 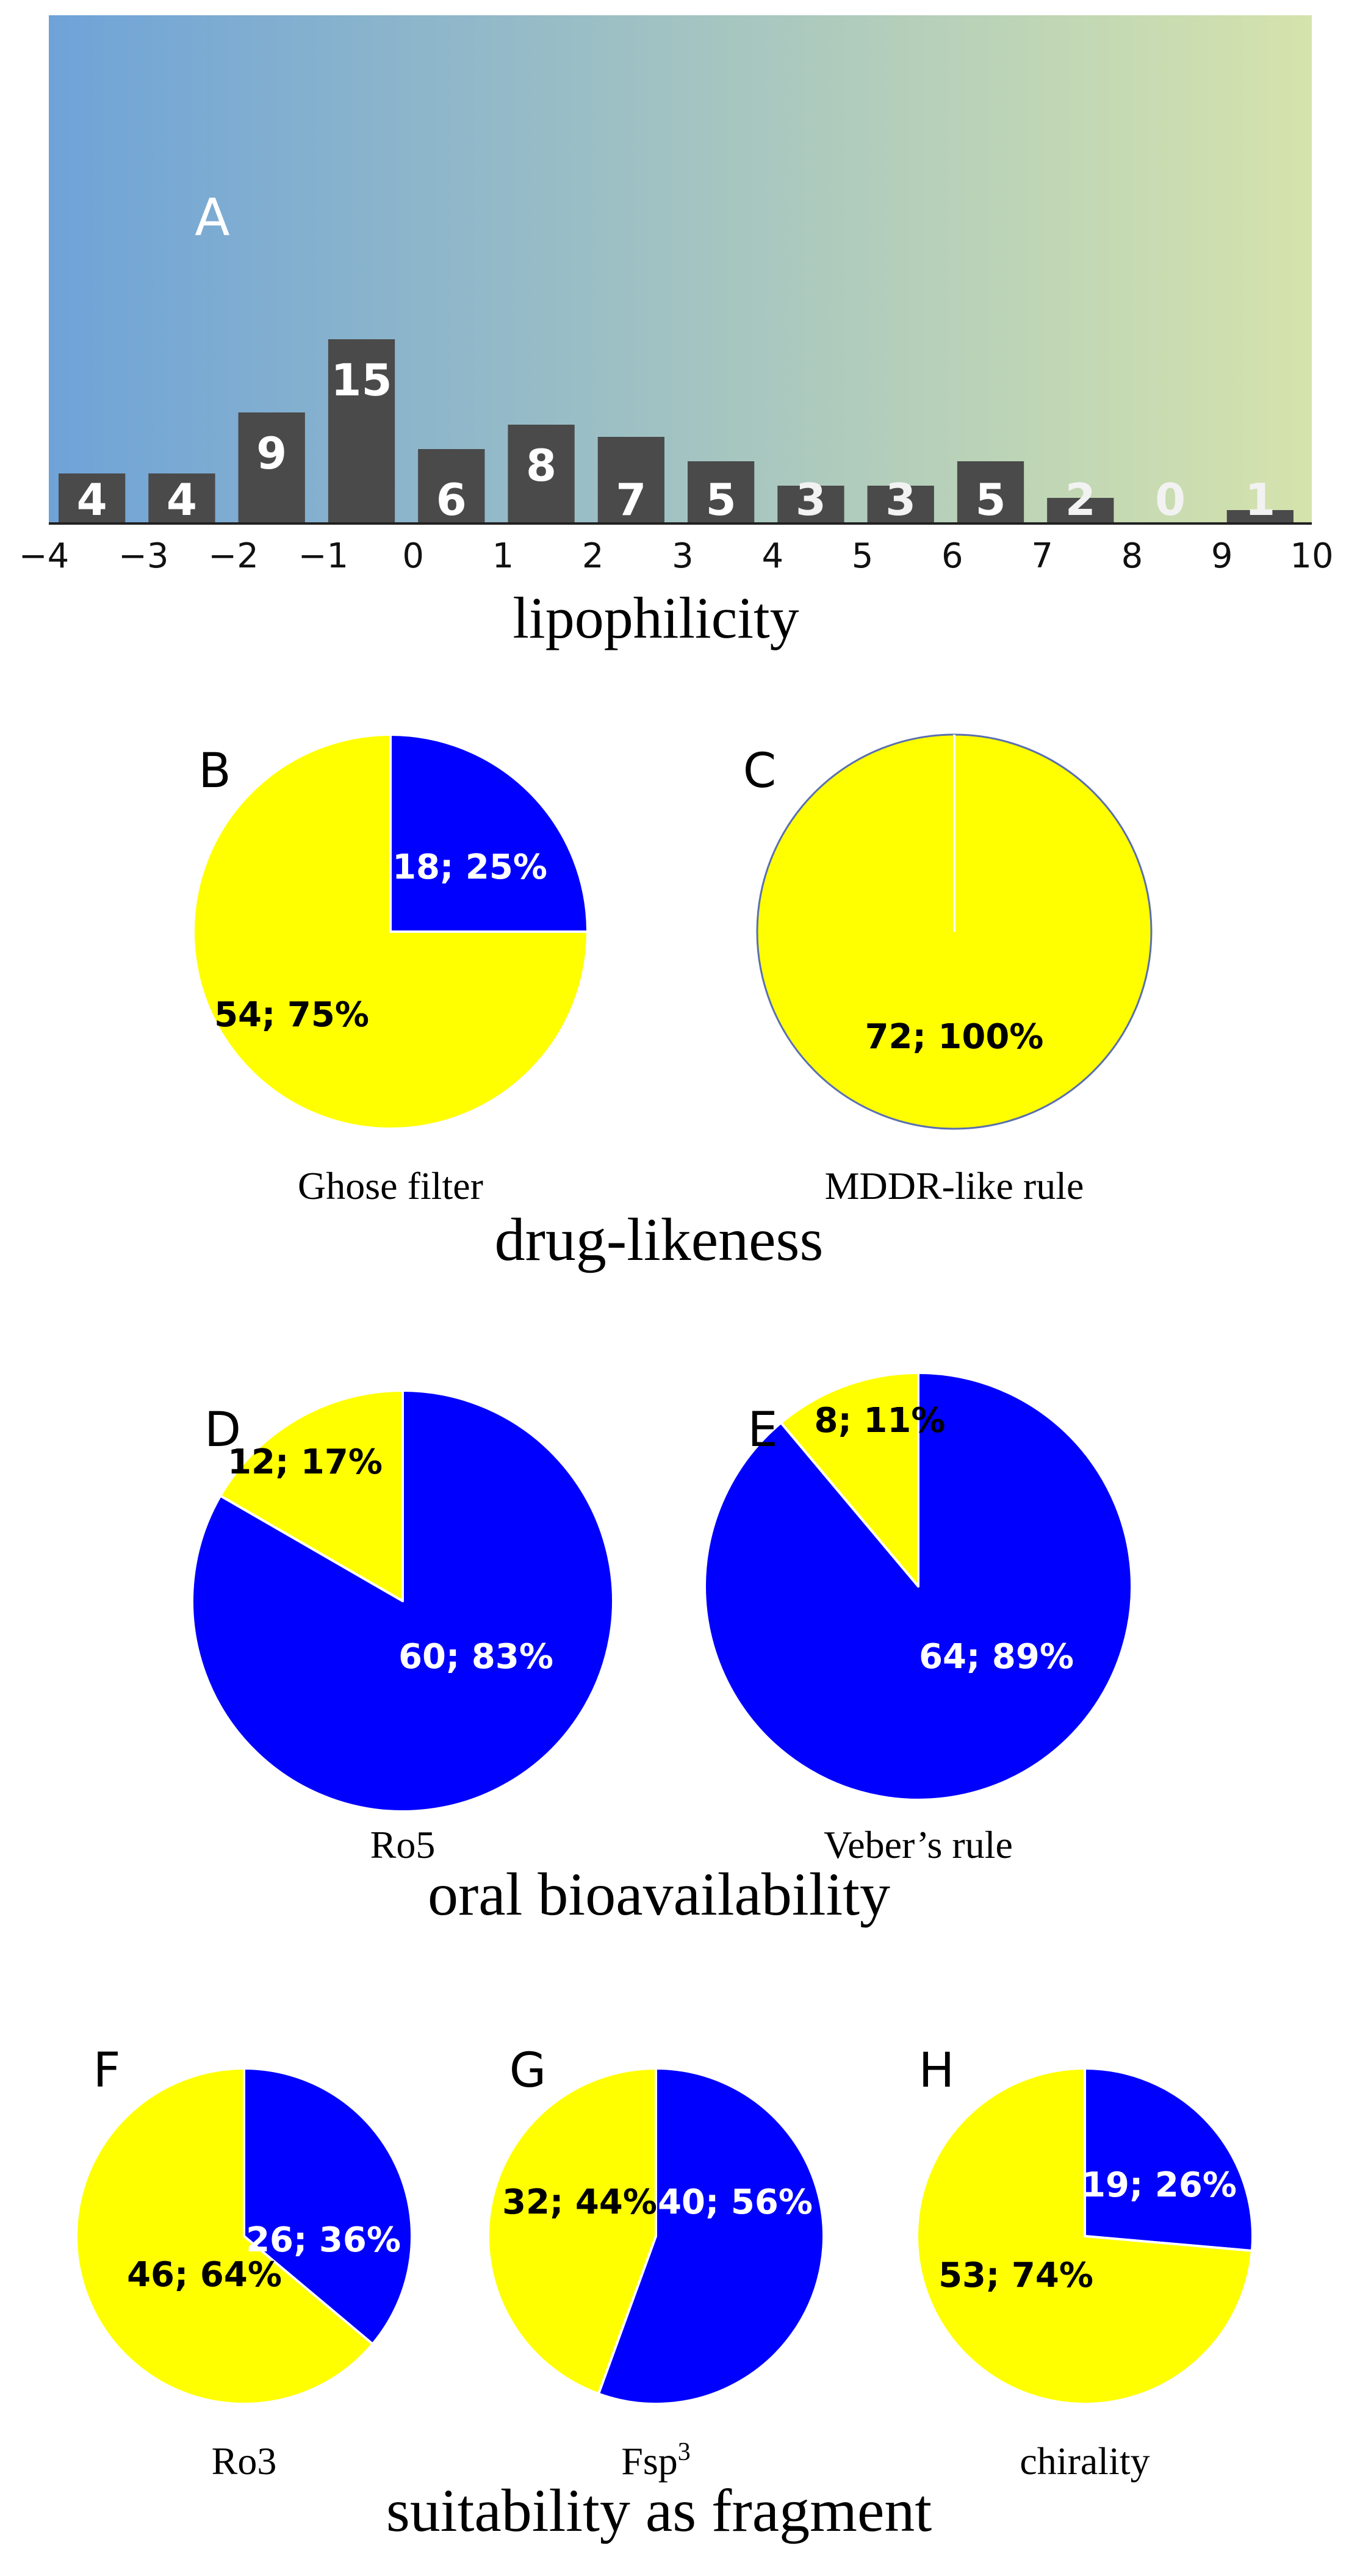 I want to click on histogram-value-label: 0, so click(x=1170, y=499).